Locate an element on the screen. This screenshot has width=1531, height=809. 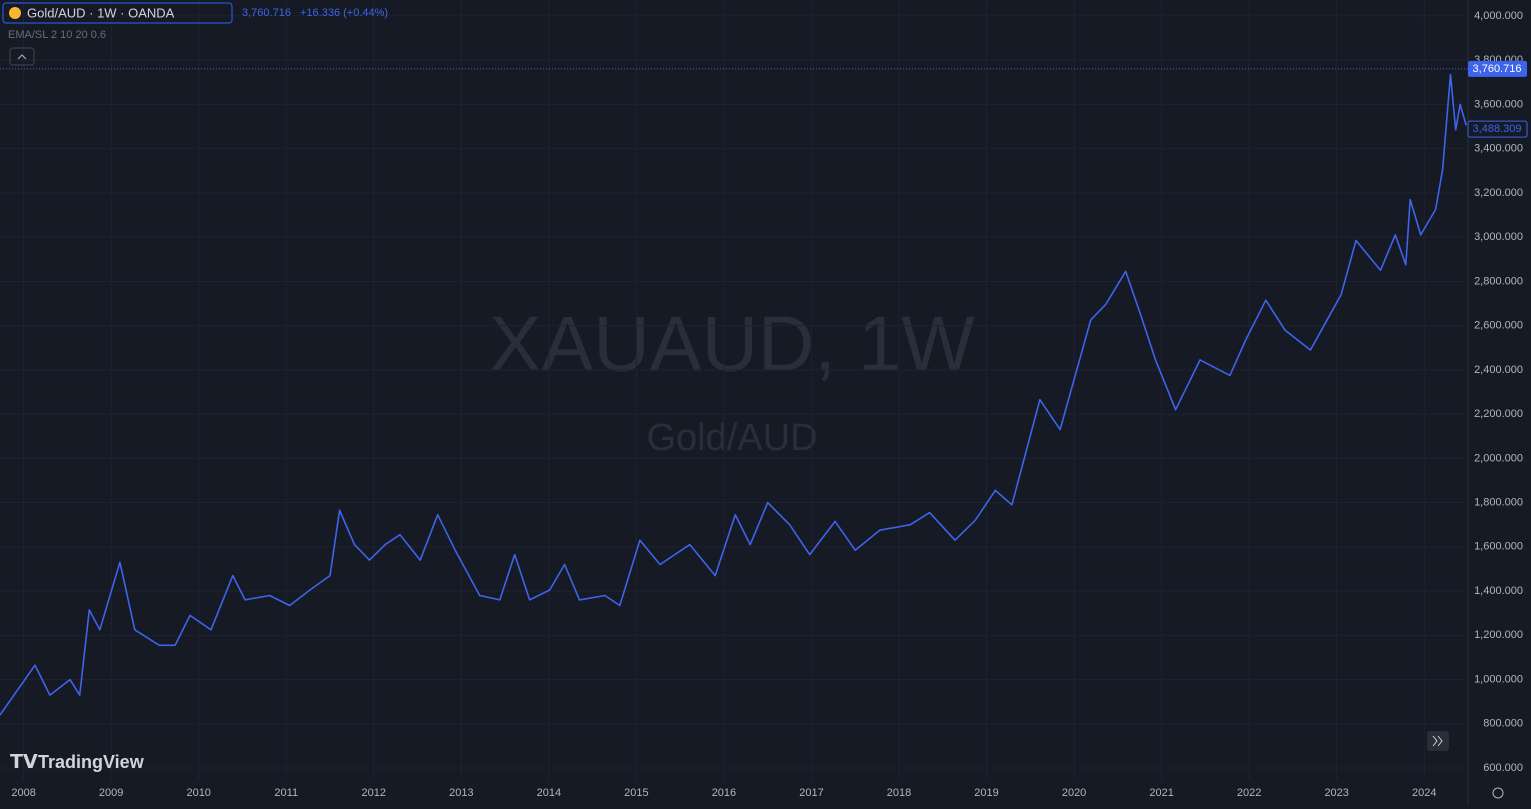
x-tick-label: 2017 is located at coordinates (811, 793).